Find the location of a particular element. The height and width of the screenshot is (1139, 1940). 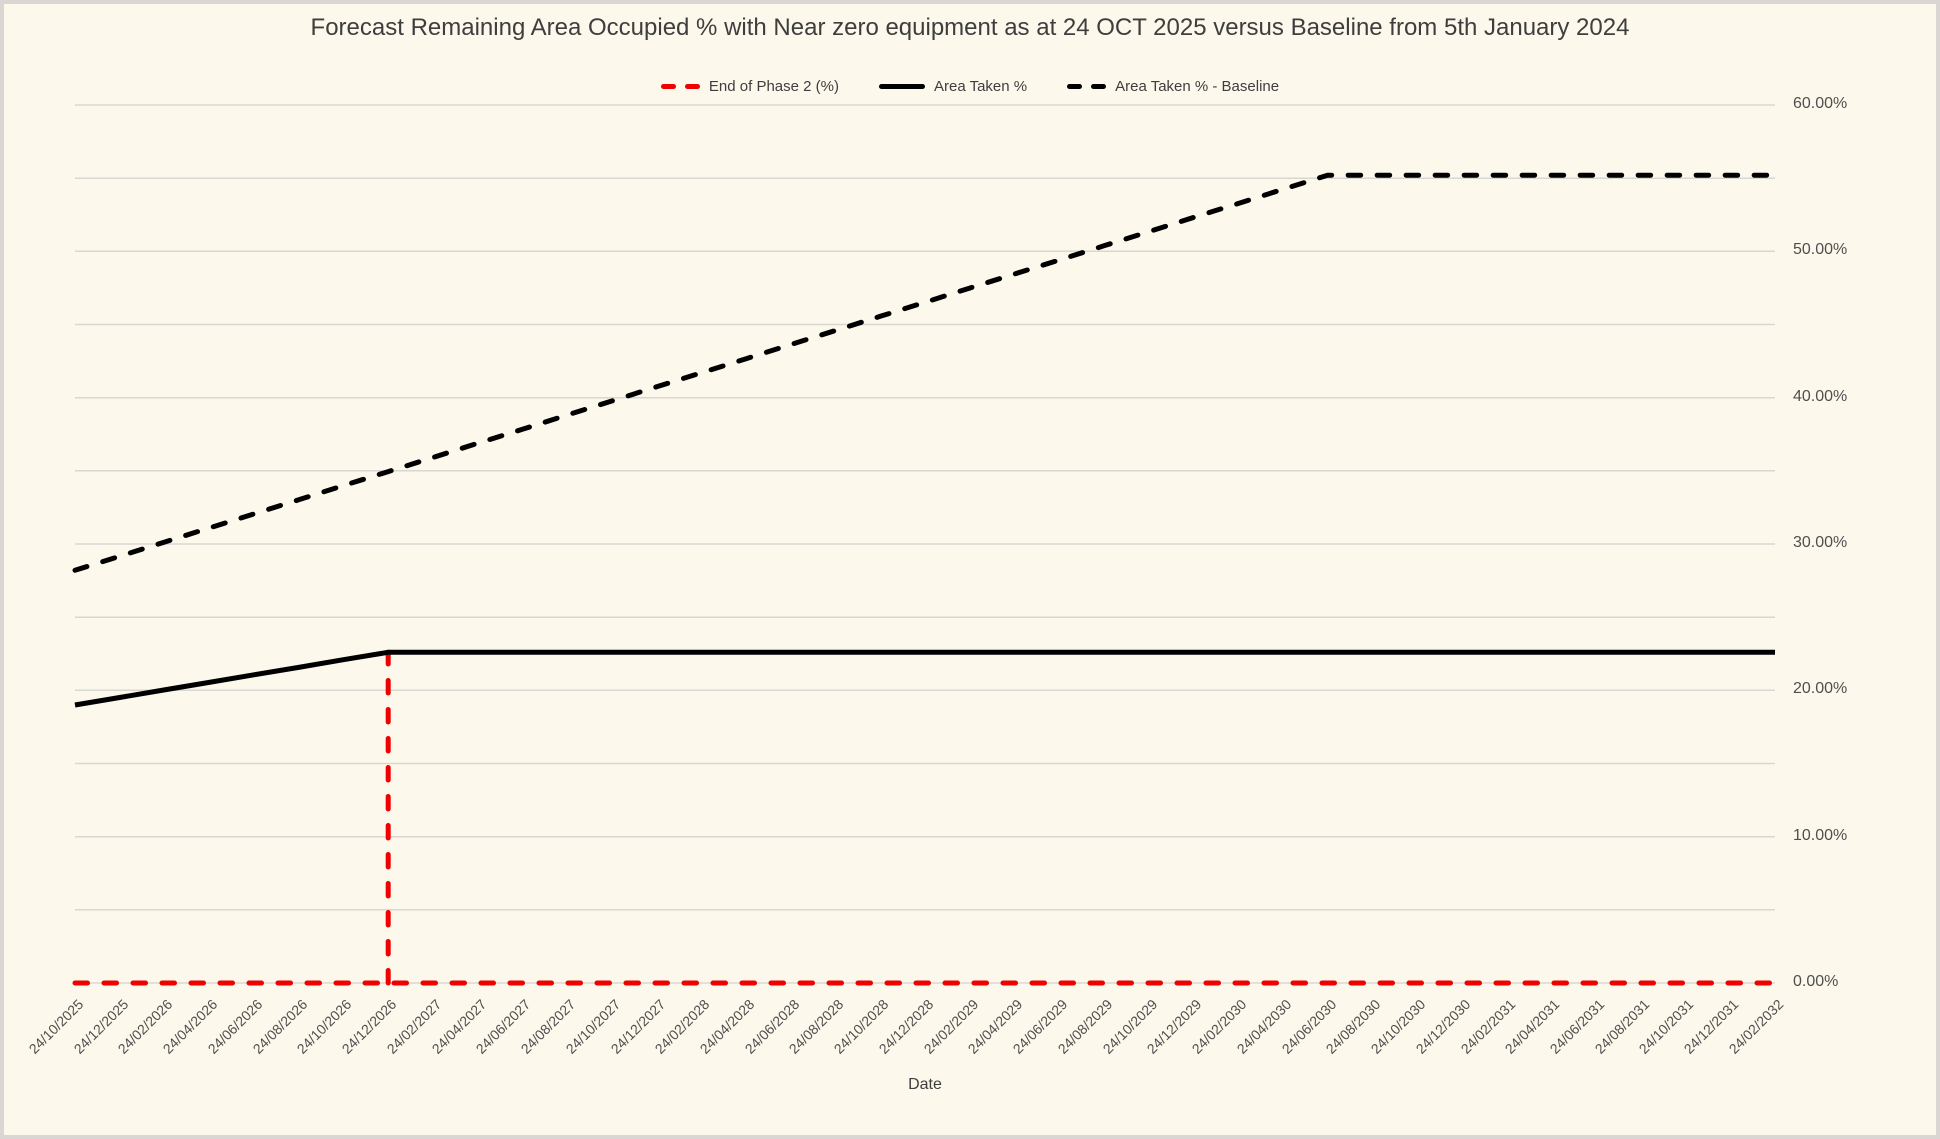

y-tick-label: 60.00% is located at coordinates (1820, 103).